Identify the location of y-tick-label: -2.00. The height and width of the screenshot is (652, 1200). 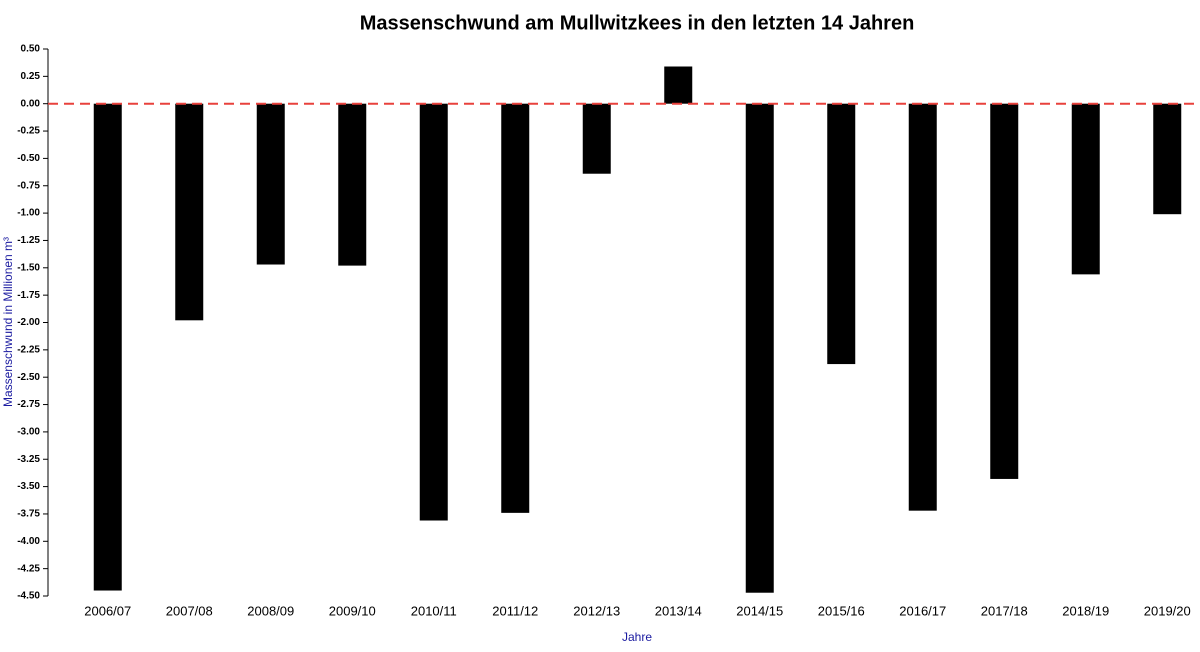
(28, 322).